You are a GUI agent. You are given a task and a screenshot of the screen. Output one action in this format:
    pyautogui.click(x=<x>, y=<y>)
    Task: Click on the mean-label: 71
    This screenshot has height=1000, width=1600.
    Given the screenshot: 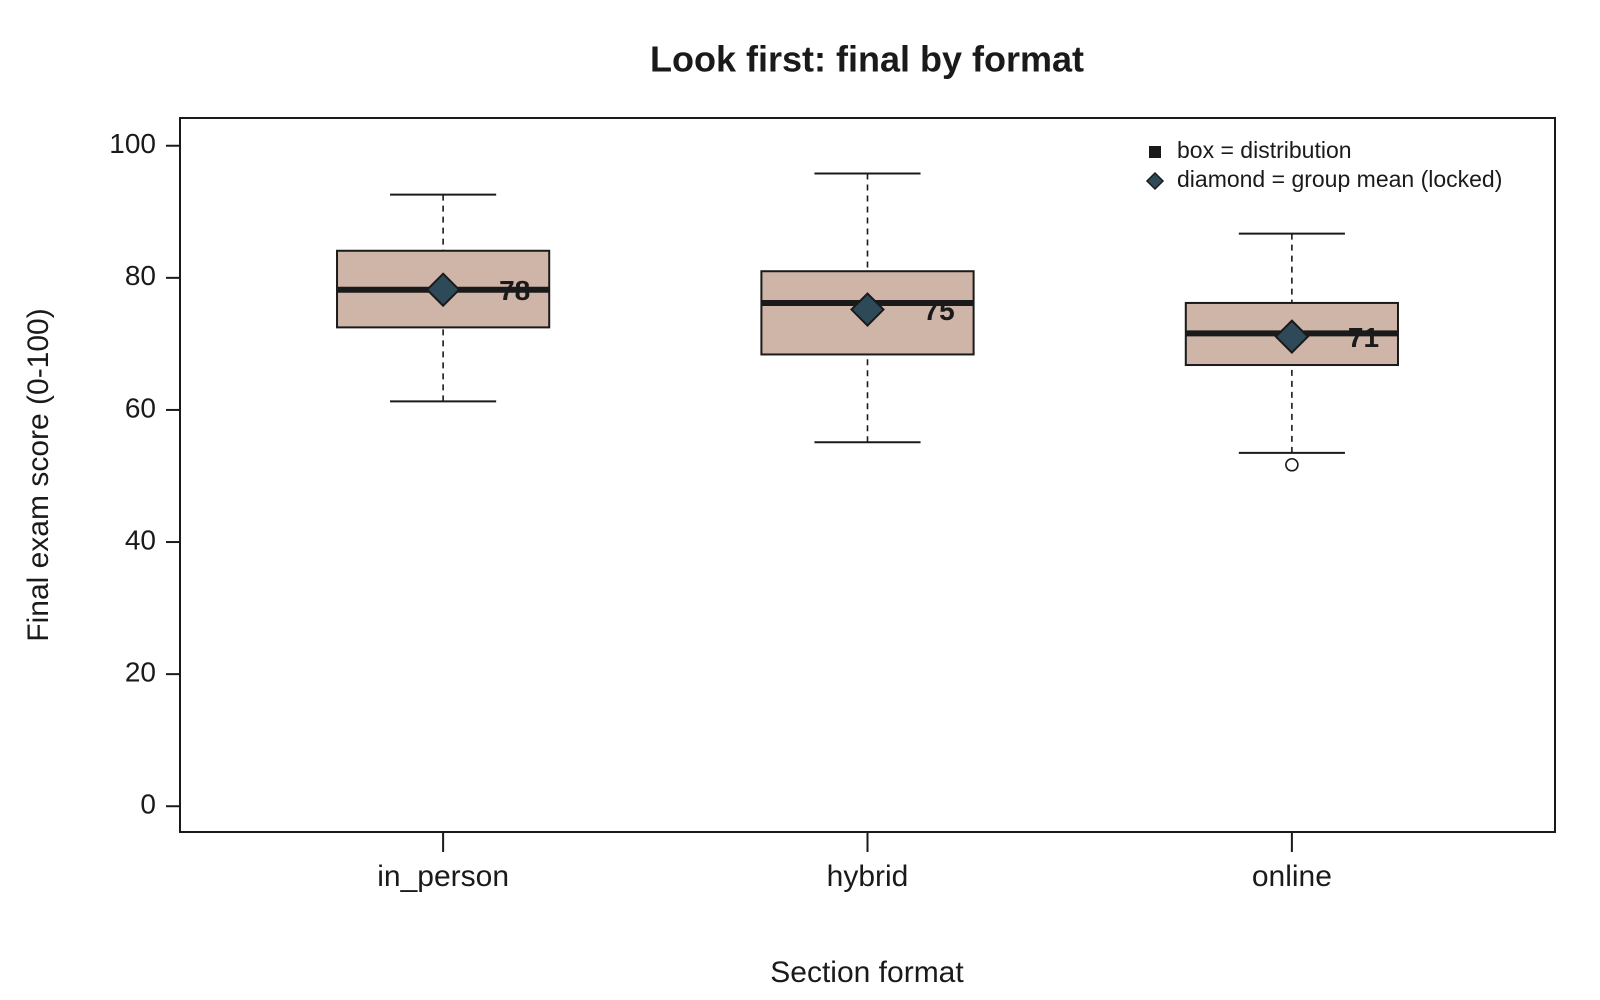 What is the action you would take?
    pyautogui.click(x=1363, y=337)
    